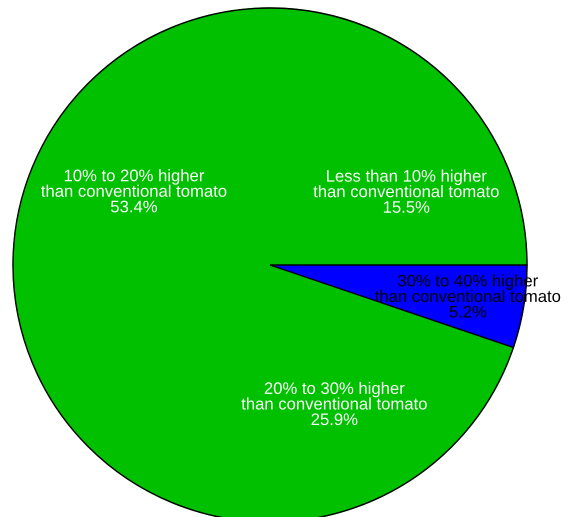 This screenshot has width=578, height=517. What do you see at coordinates (133, 183) in the screenshot?
I see `slice-label: 10% to 20% higher than conventional tomato` at bounding box center [133, 183].